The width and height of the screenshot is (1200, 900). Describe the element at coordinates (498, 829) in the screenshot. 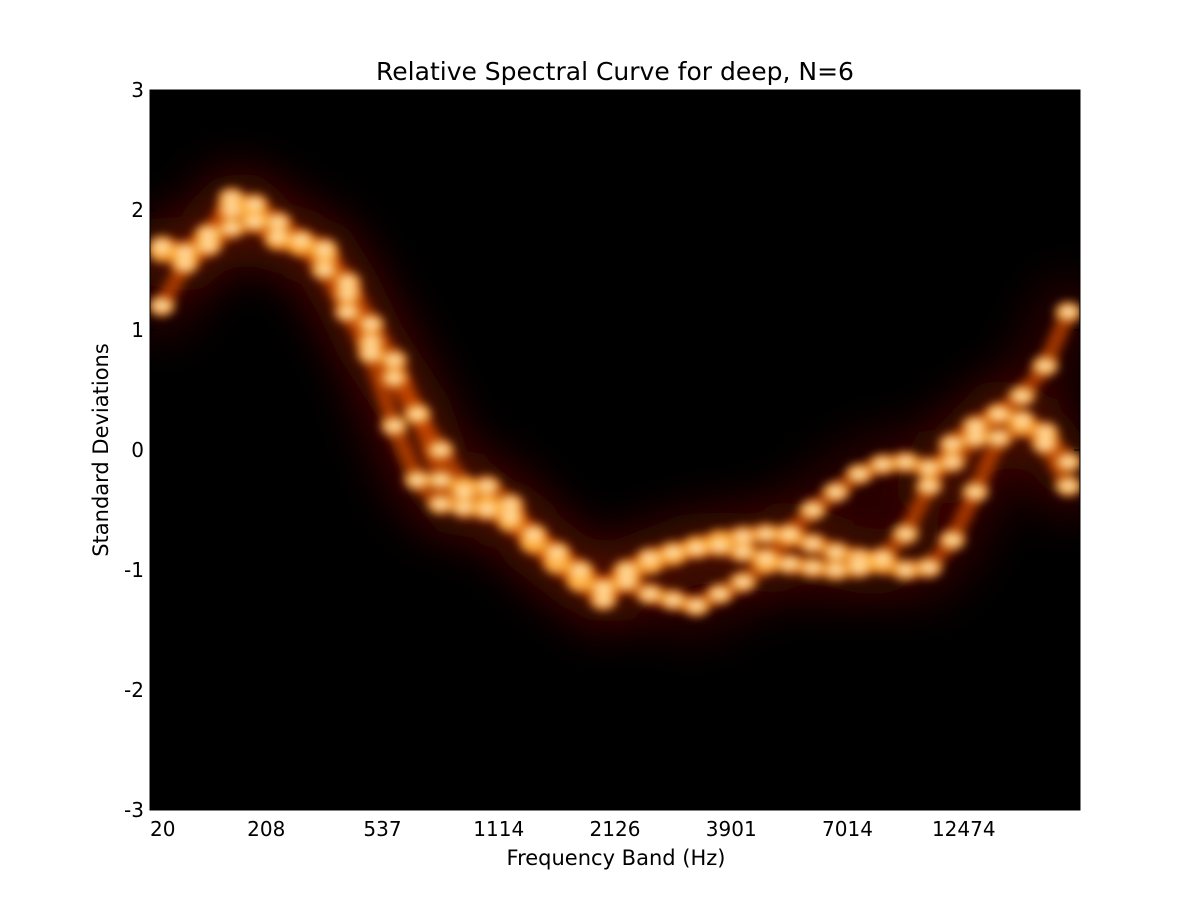

I see `x-tick-label: 1114` at that location.